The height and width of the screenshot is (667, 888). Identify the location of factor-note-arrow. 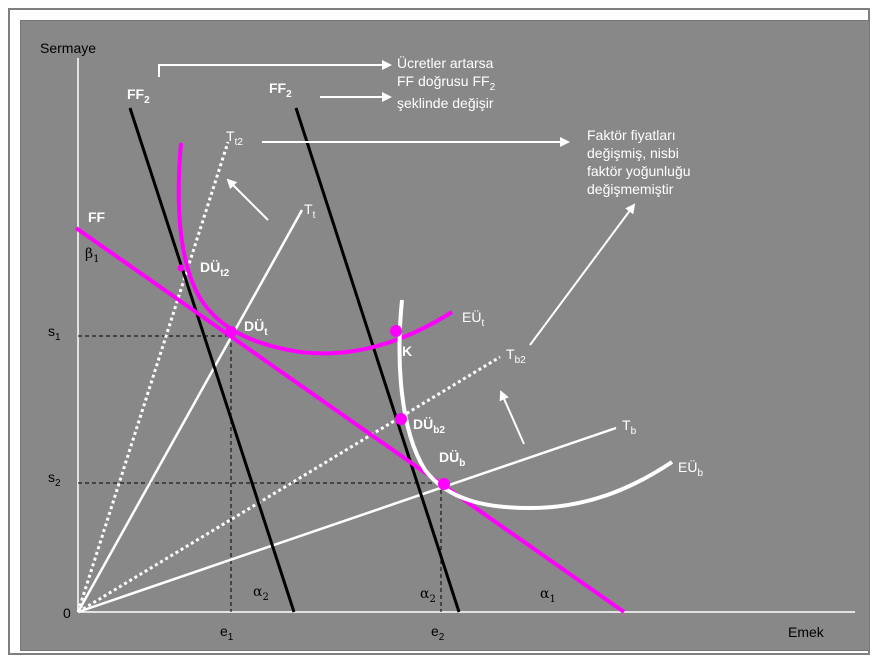
(582, 274).